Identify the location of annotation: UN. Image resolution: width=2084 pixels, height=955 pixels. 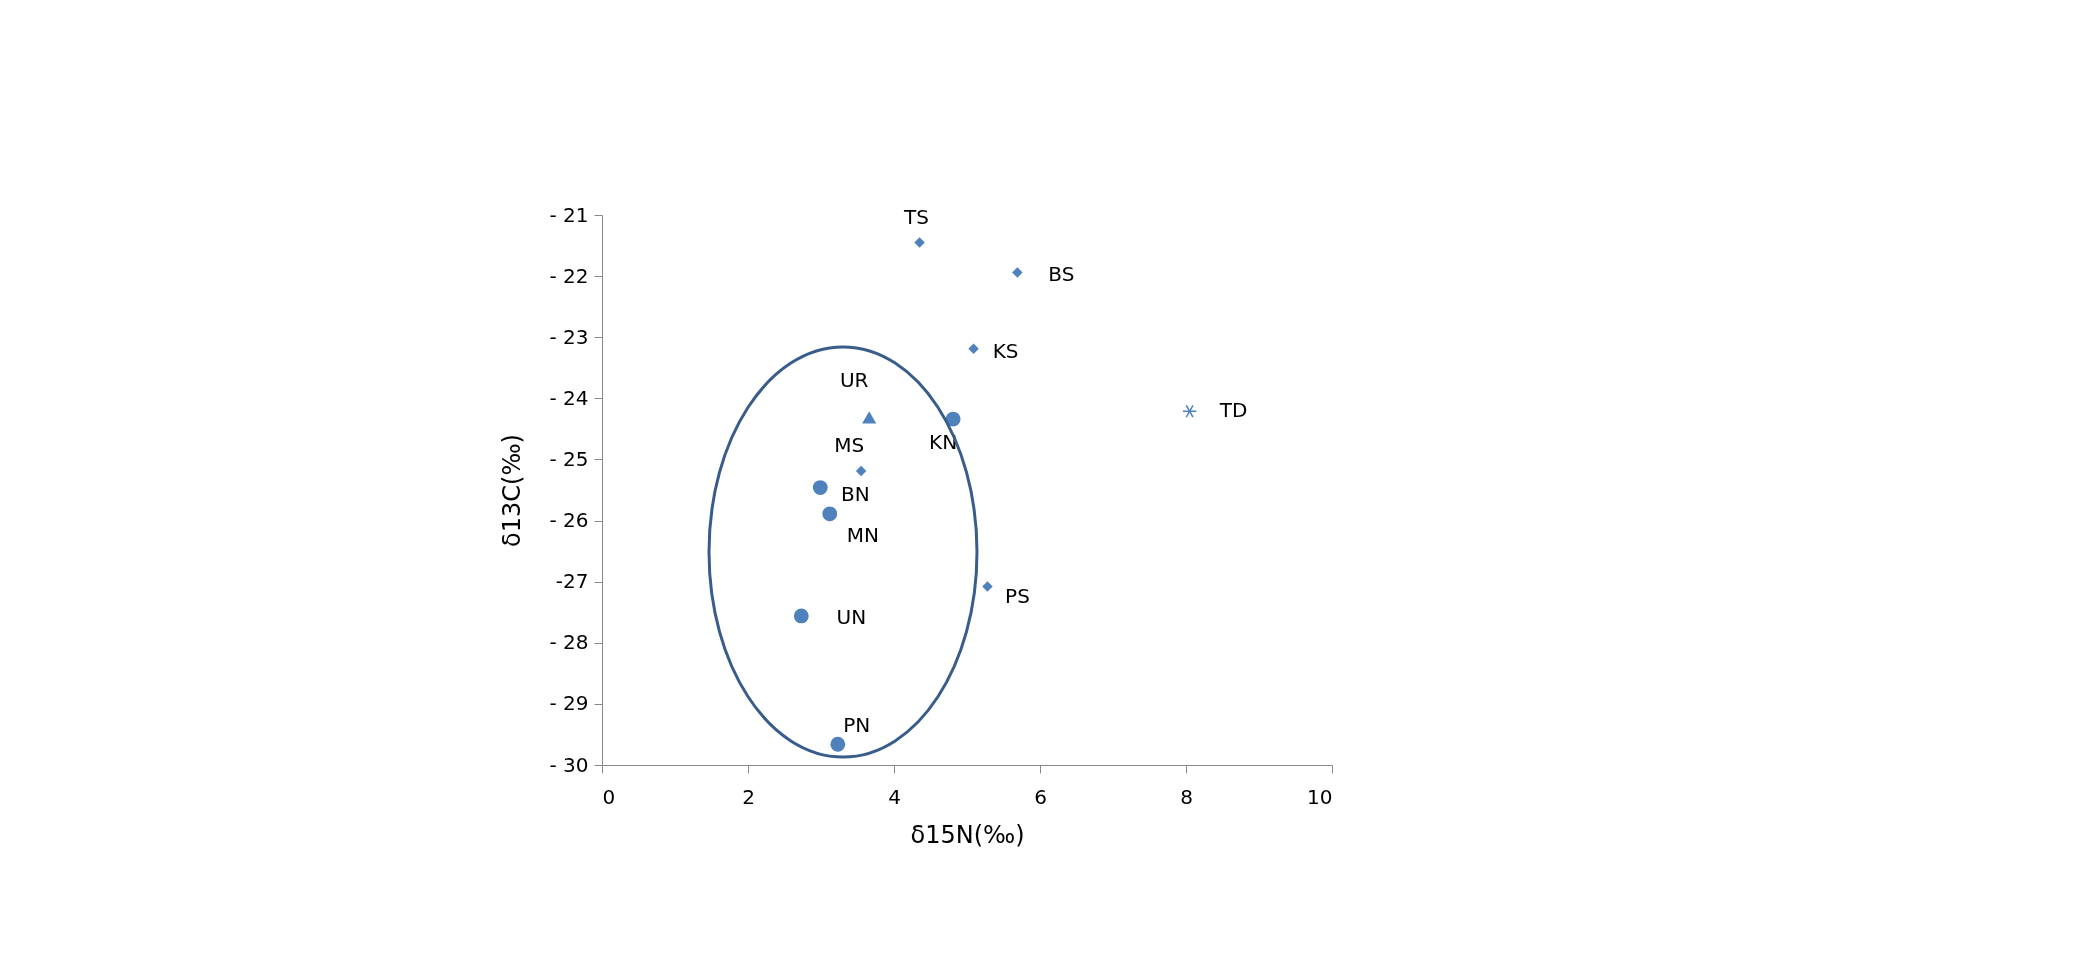
(851, 616).